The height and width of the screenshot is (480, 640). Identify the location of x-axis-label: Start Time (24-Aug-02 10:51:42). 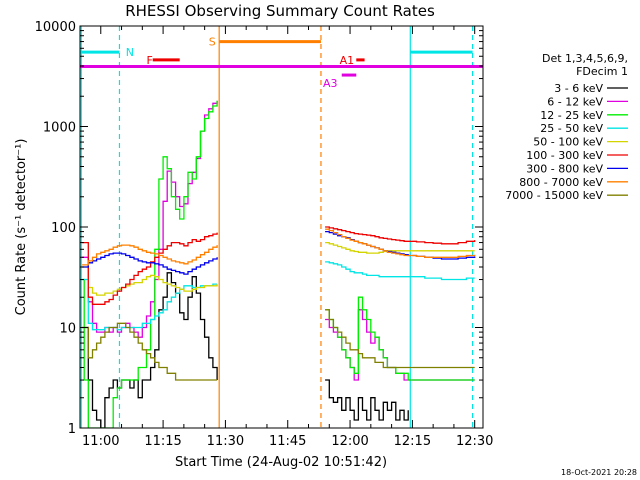
(281, 462).